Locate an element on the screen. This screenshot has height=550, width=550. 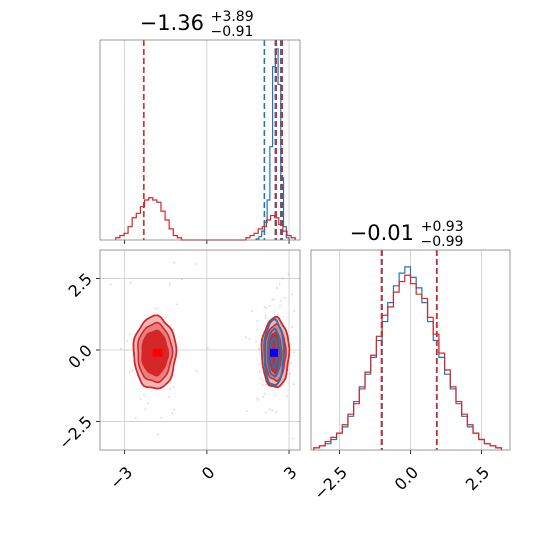
joint-plot-area is located at coordinates (210, 337).